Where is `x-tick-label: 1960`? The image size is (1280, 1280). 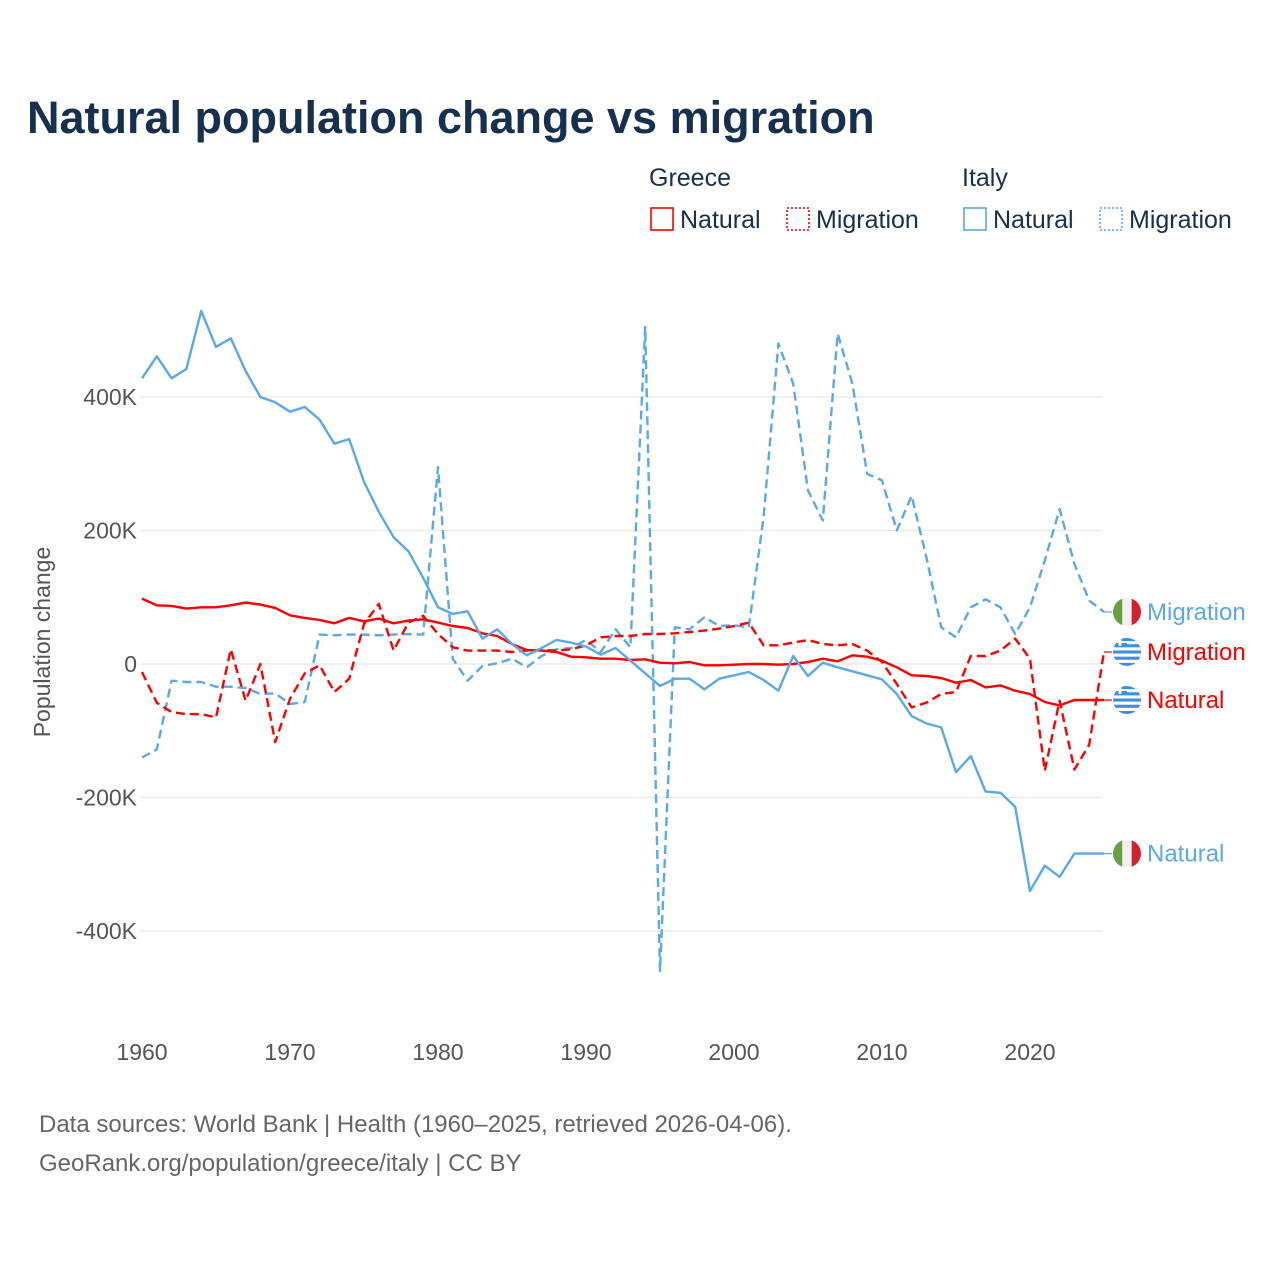 x-tick-label: 1960 is located at coordinates (141, 1052).